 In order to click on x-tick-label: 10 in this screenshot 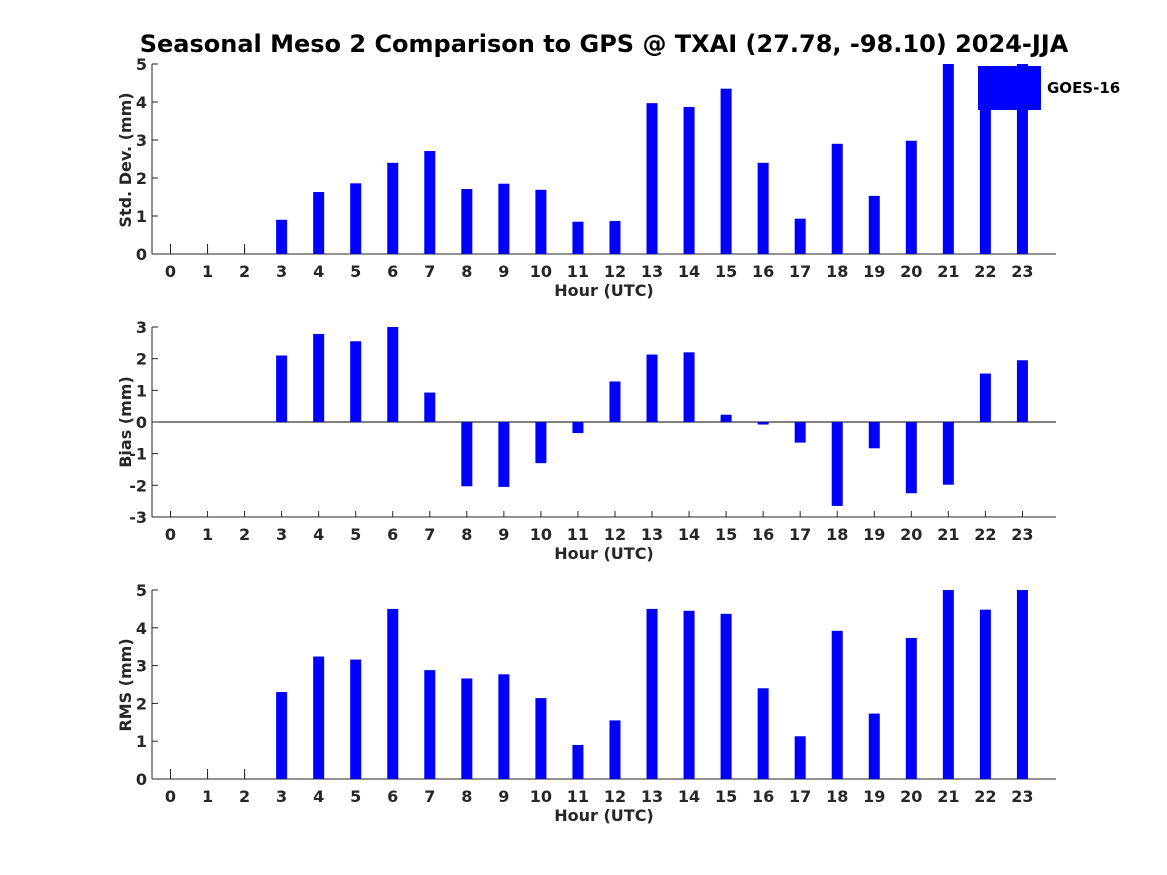, I will do `click(541, 796)`.